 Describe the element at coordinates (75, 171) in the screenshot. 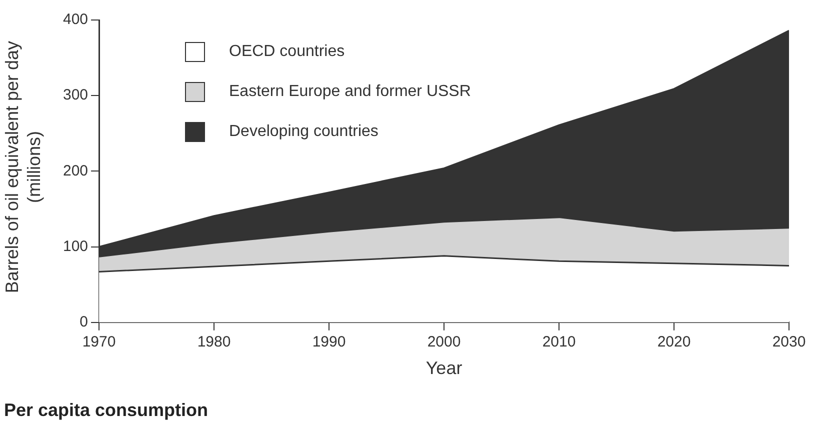

I see `y-tick-label: 200` at that location.